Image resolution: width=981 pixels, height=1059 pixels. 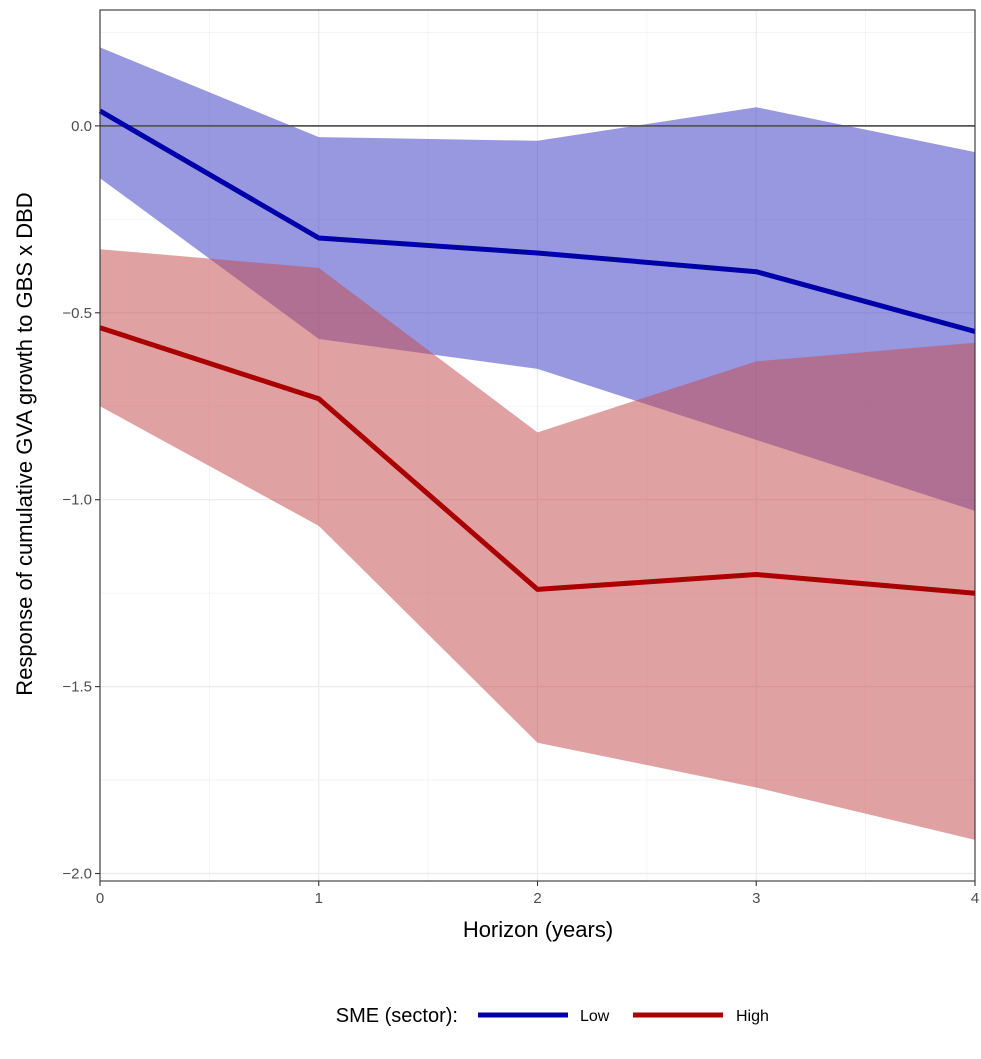 What do you see at coordinates (319, 898) in the screenshot?
I see `x-tick-label: 1` at bounding box center [319, 898].